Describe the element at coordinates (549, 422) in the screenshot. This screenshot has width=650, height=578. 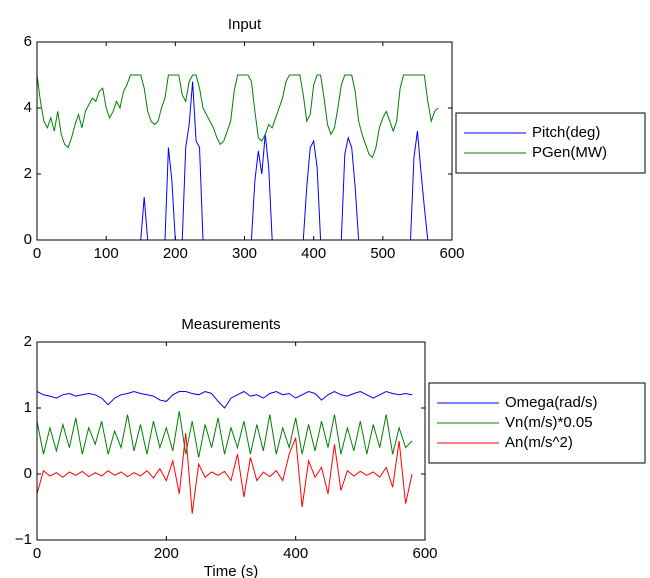
I see `legend-label: Vn(m/s)*0.05` at that location.